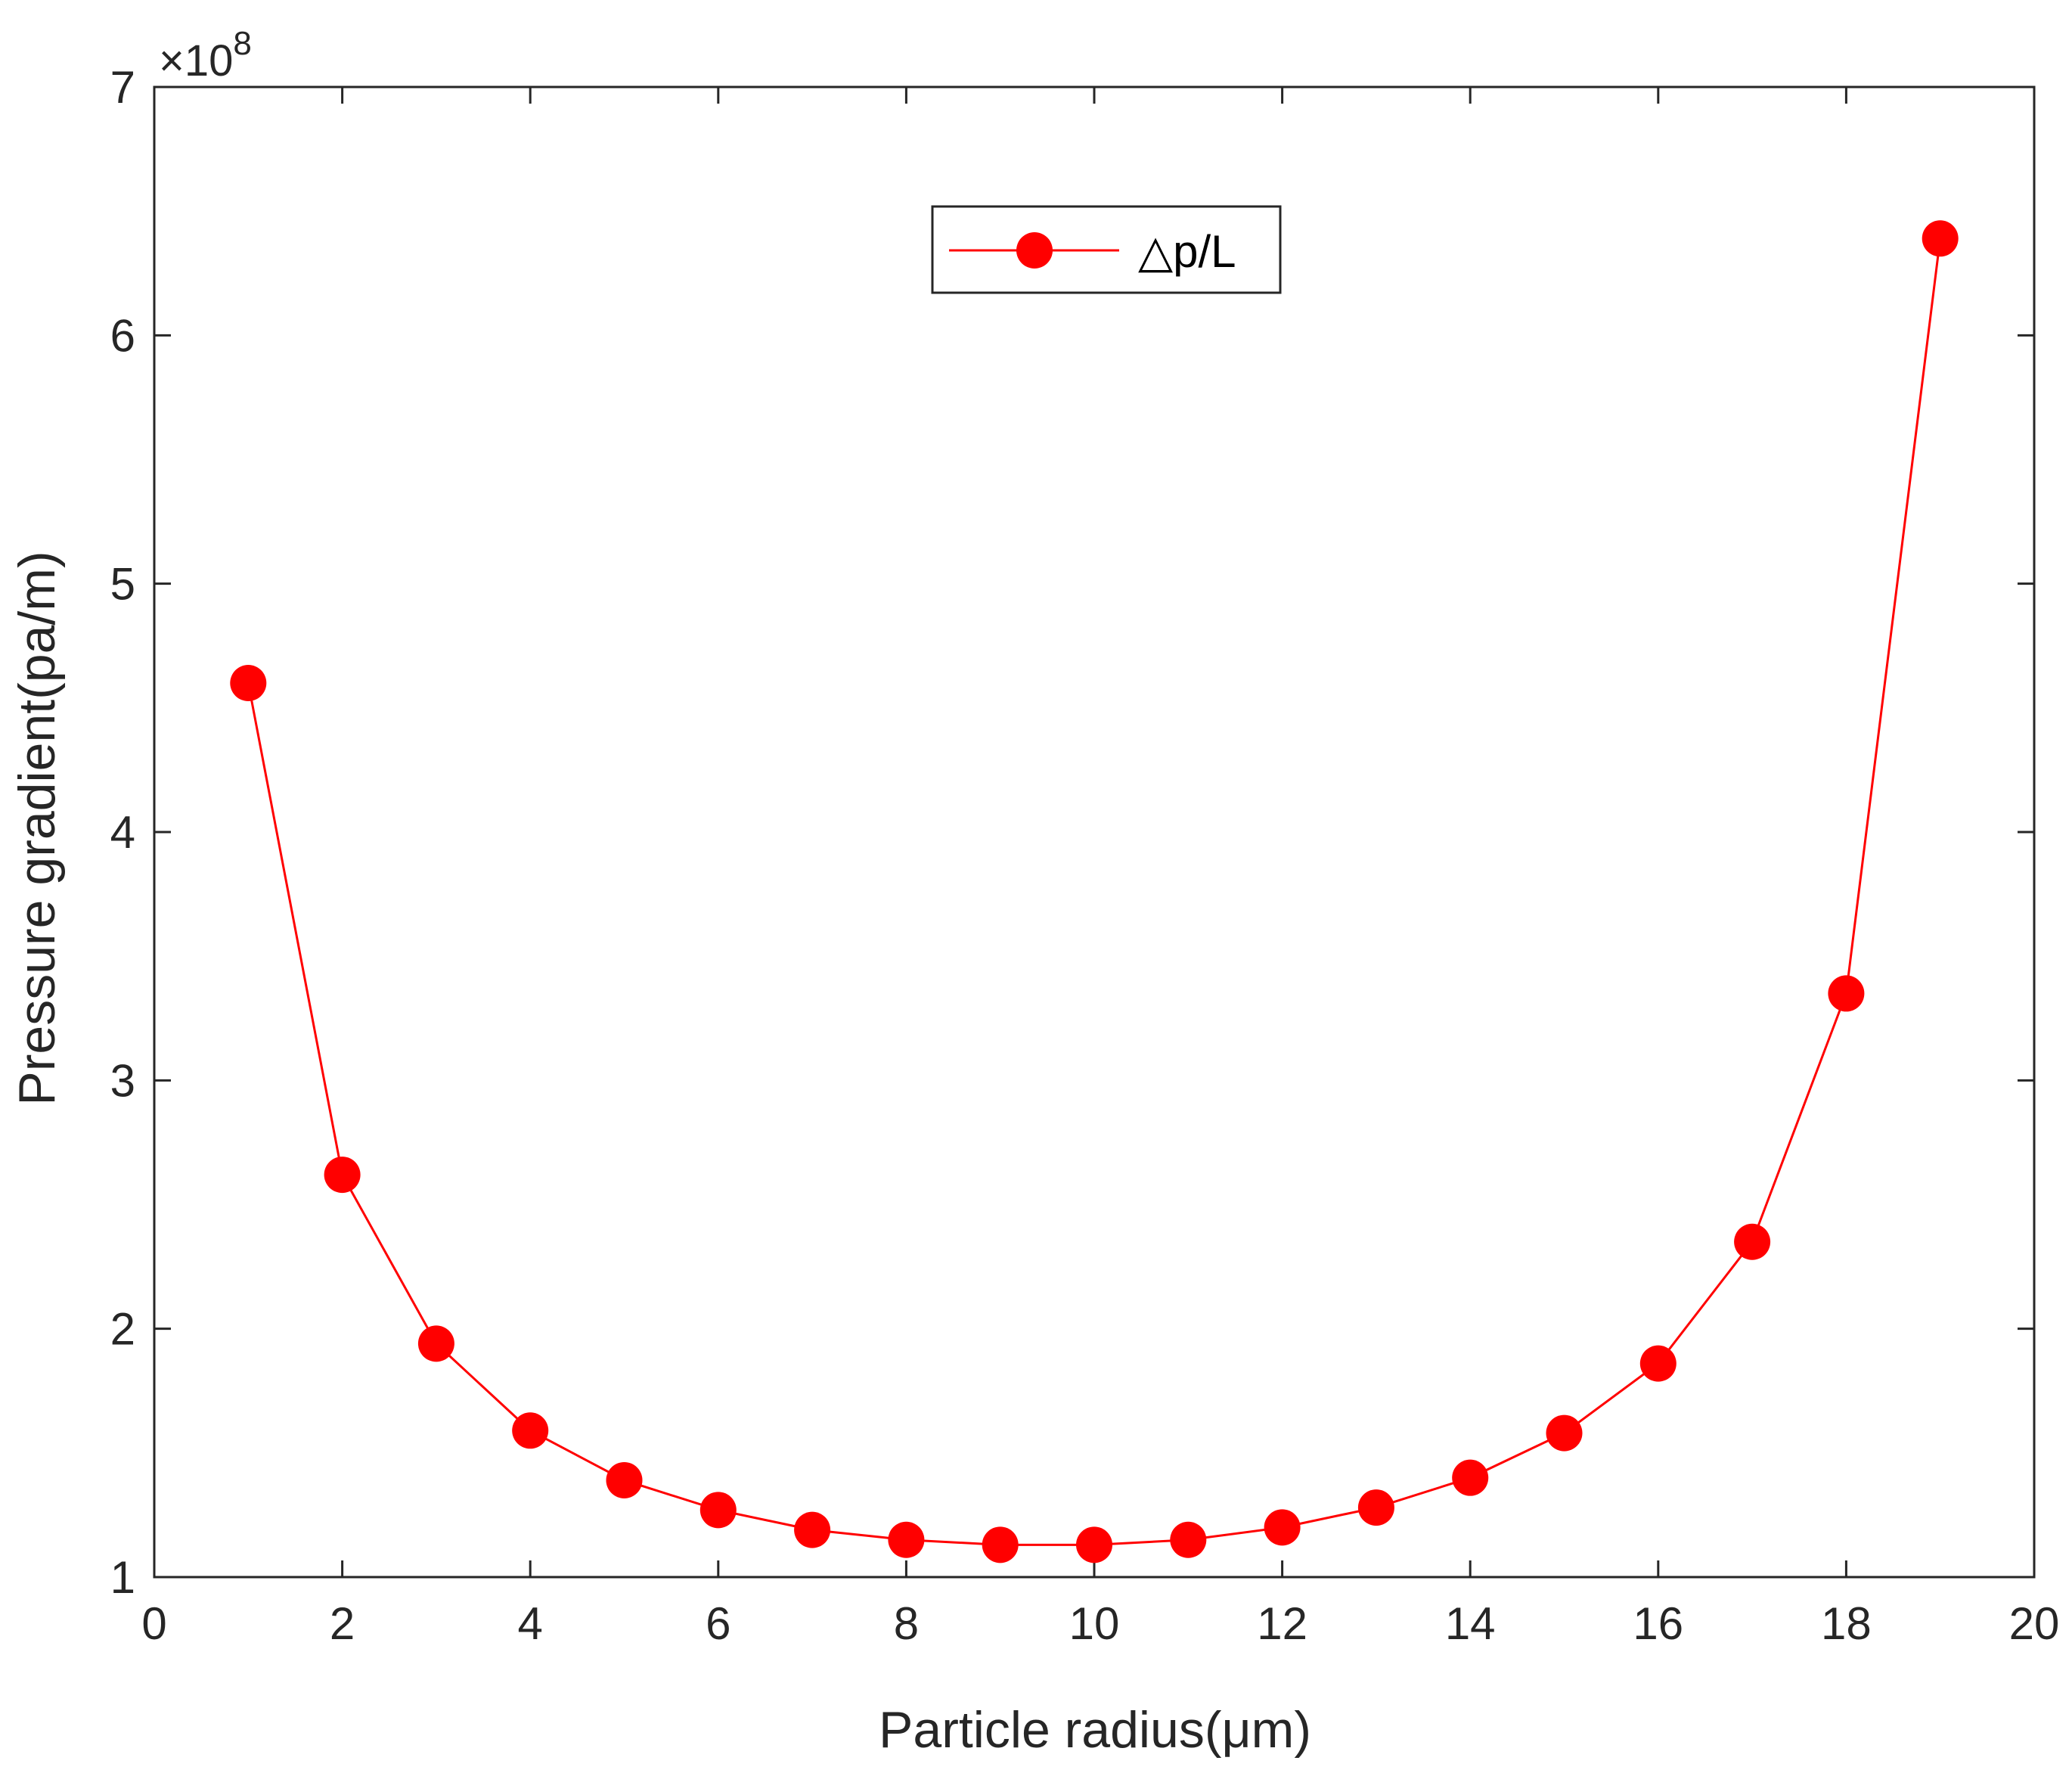 This screenshot has height=1773, width=2072. Describe the element at coordinates (530, 1623) in the screenshot. I see `x-tick-label: 4` at that location.